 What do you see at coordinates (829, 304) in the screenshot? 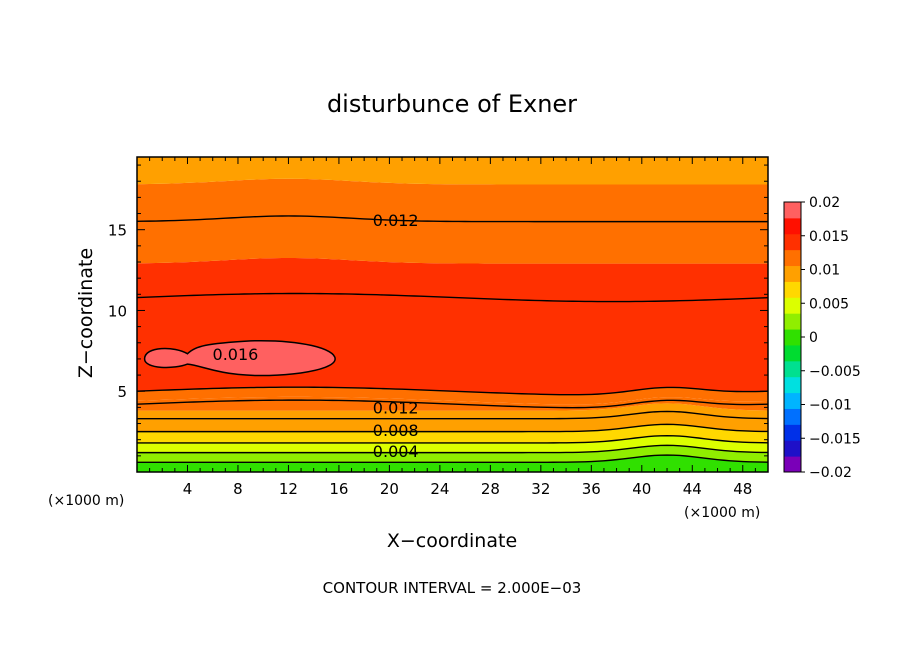
I see `colorbar-label: 0.005` at bounding box center [829, 304].